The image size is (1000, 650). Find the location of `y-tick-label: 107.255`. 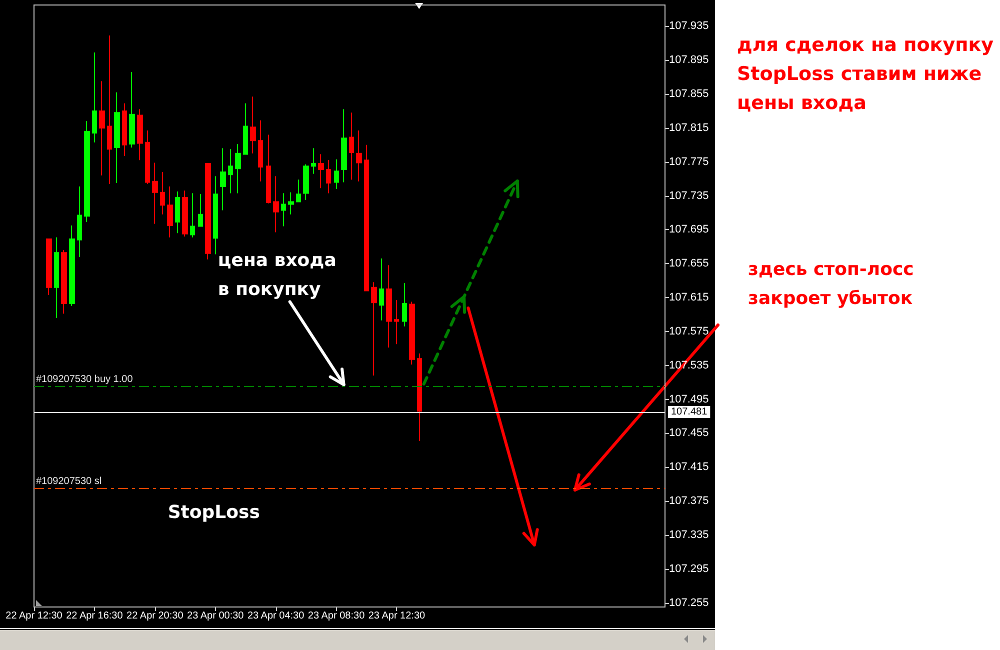

y-tick-label: 107.255 is located at coordinates (689, 602).